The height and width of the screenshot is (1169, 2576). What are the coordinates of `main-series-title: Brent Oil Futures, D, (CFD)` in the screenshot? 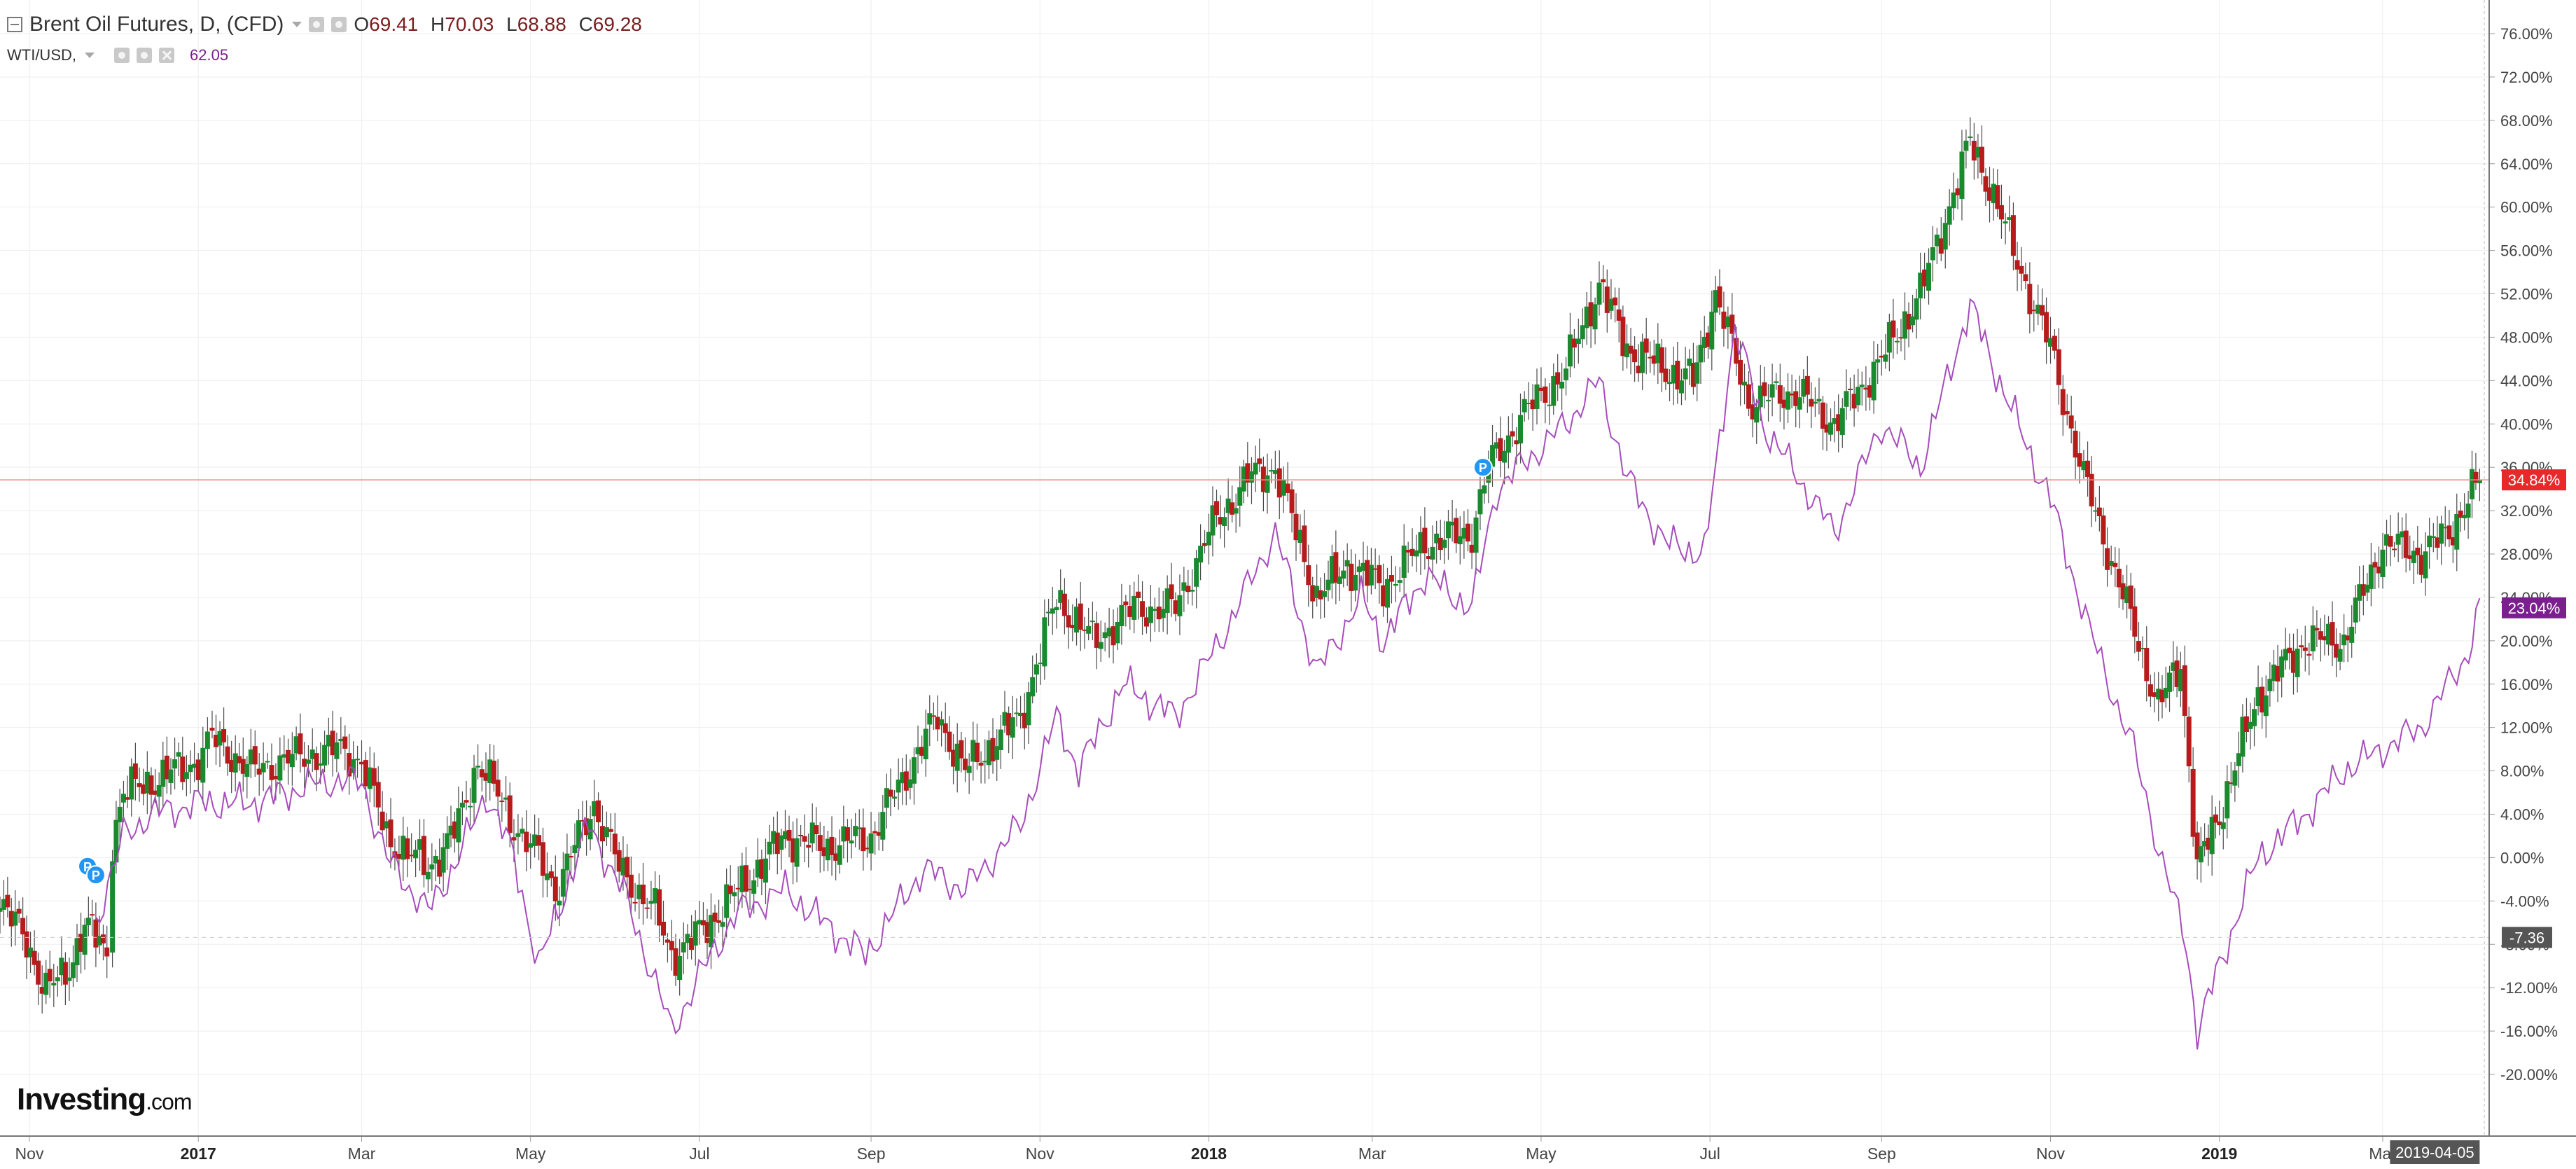 It's located at (156, 24).